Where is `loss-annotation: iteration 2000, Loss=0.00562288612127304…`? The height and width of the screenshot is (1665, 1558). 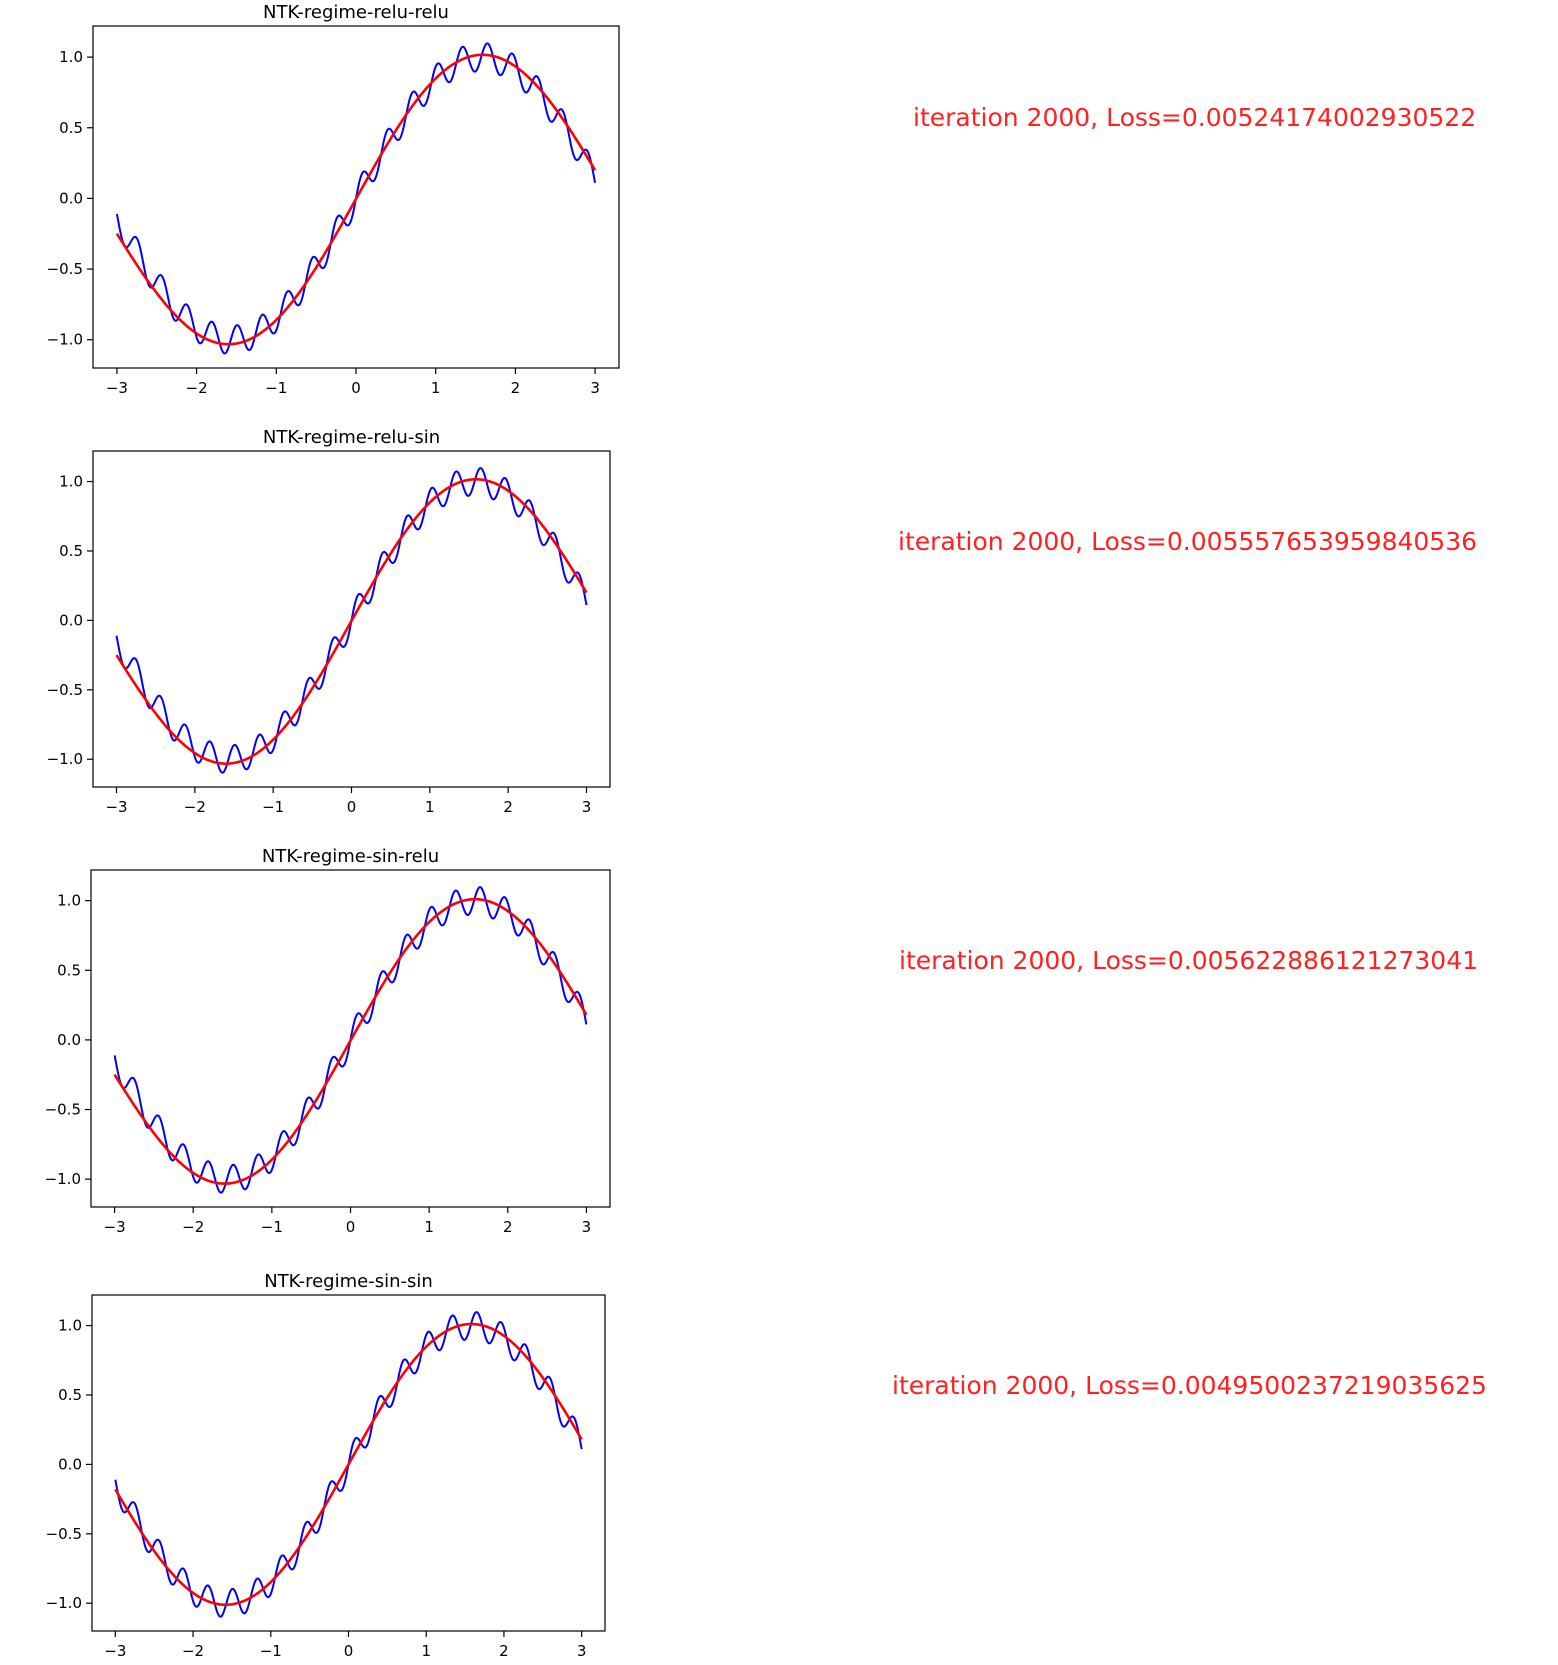
loss-annotation: iteration 2000, Loss=0.00562288612127304… is located at coordinates (1189, 960).